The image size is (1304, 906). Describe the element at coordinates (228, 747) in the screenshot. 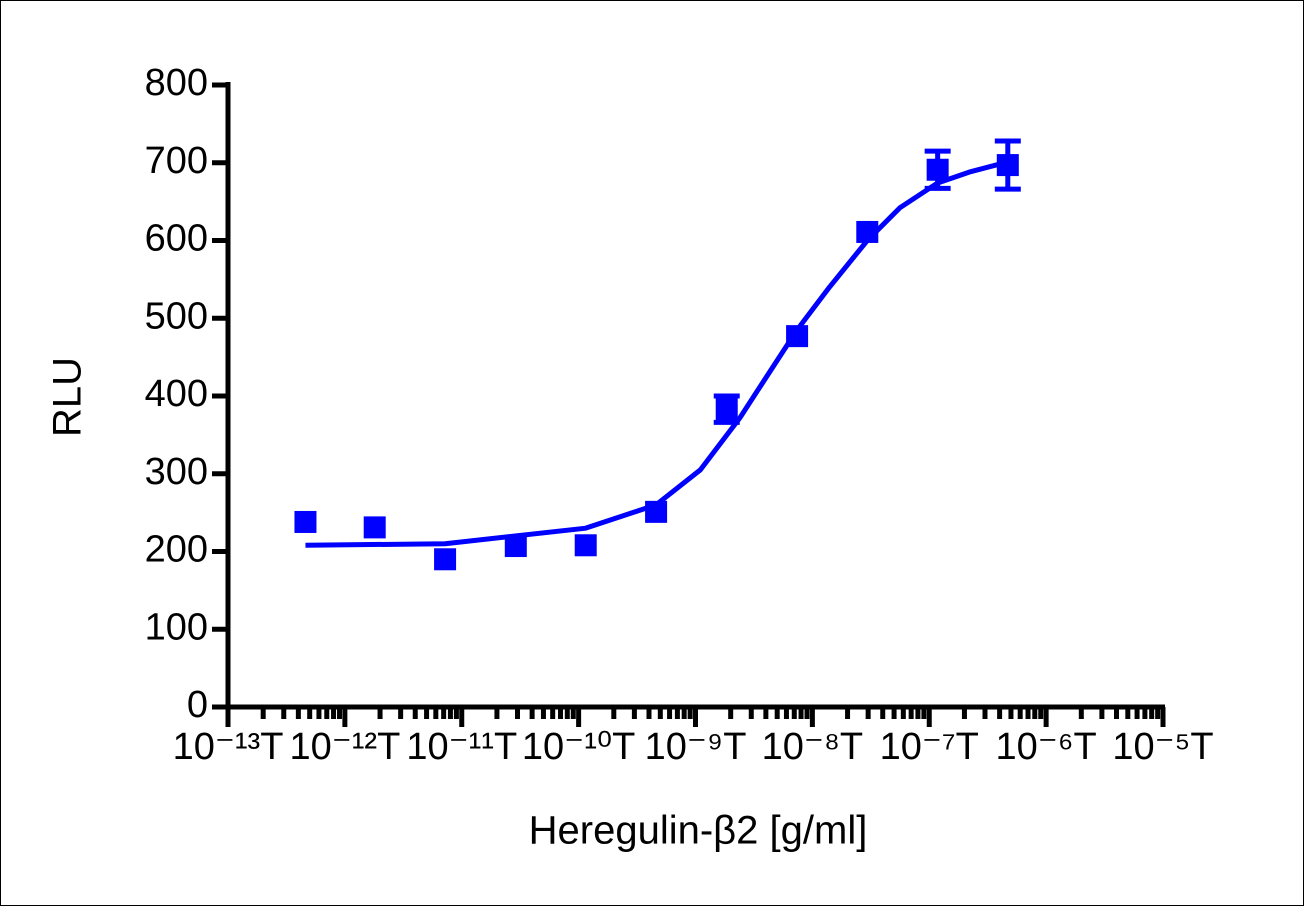

I see `x-tick-label: 10⁻¹³T` at that location.